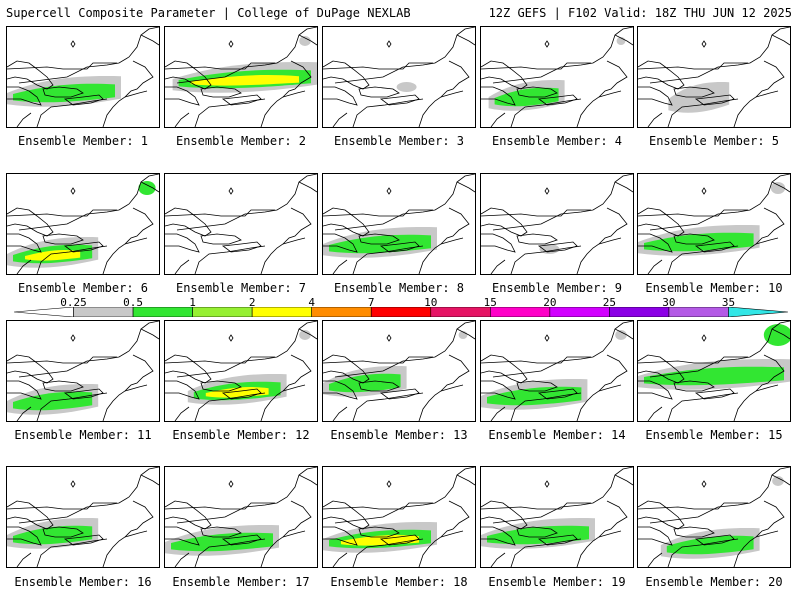 This screenshot has height=600, width=800. What do you see at coordinates (609, 302) in the screenshot?
I see `colorbar-tick-label: 25` at bounding box center [609, 302].